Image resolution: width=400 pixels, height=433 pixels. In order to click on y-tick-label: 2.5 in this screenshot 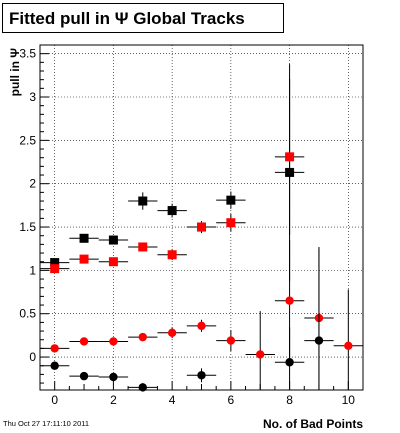, I will do `click(27, 140)`.